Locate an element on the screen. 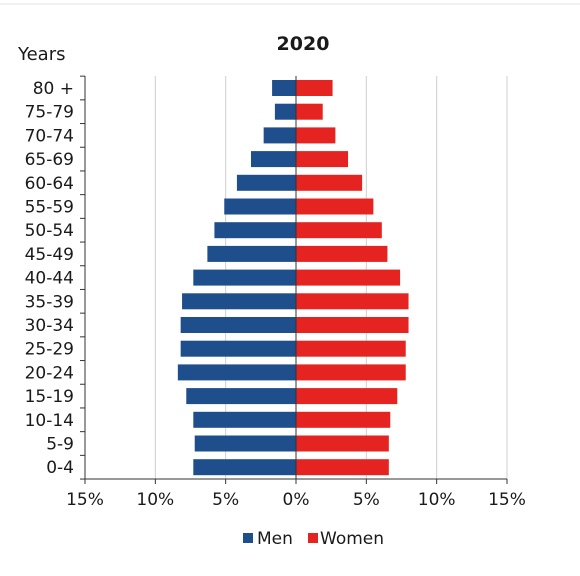  y-tick-label-15: 5-9 is located at coordinates (60, 445).